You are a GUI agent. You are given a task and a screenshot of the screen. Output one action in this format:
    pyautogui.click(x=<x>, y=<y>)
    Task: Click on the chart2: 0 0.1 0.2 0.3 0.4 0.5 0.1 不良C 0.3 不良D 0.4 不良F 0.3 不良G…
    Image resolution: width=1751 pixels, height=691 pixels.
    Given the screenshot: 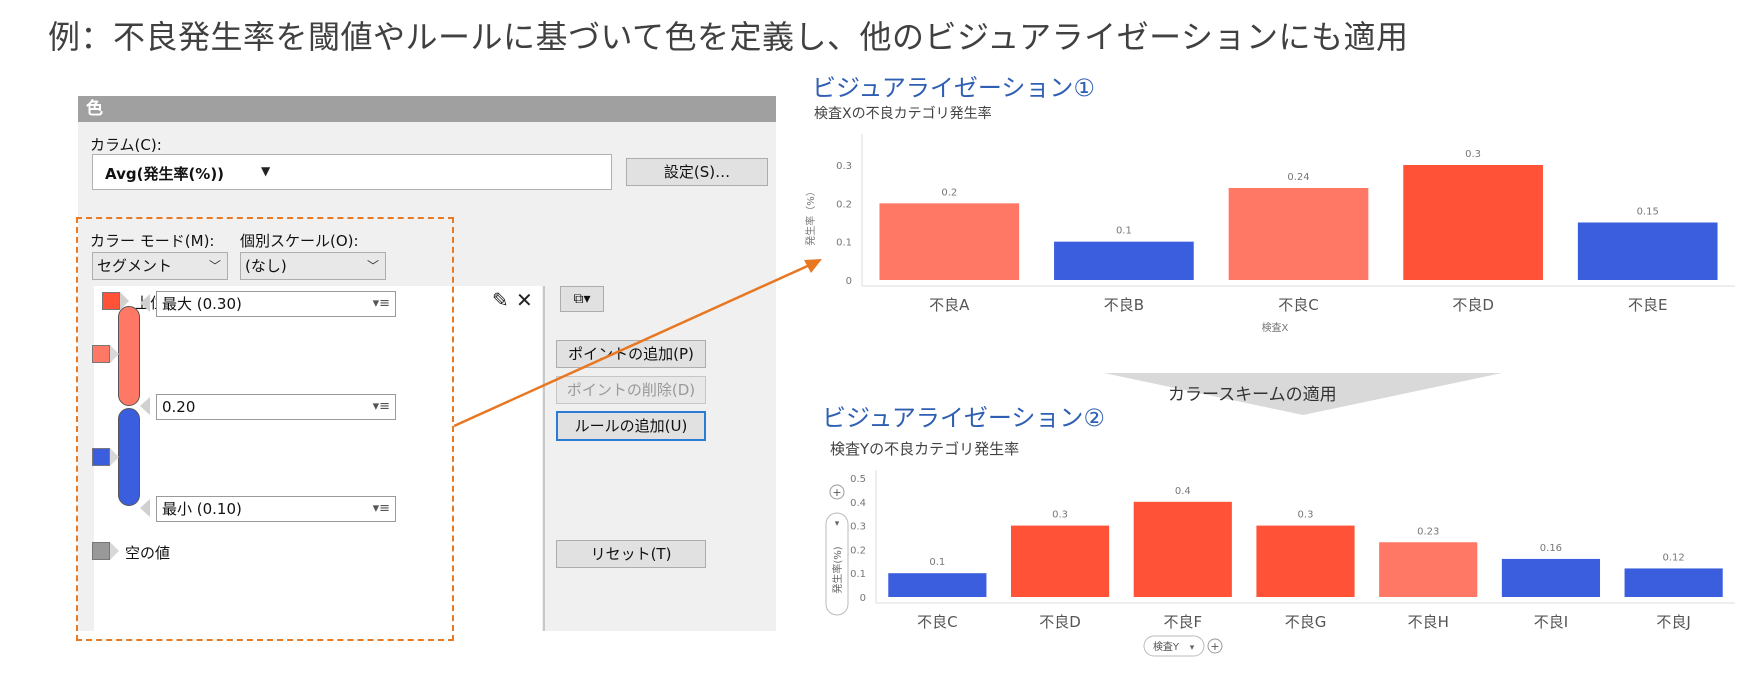 What is the action you would take?
    pyautogui.click(x=1280, y=563)
    